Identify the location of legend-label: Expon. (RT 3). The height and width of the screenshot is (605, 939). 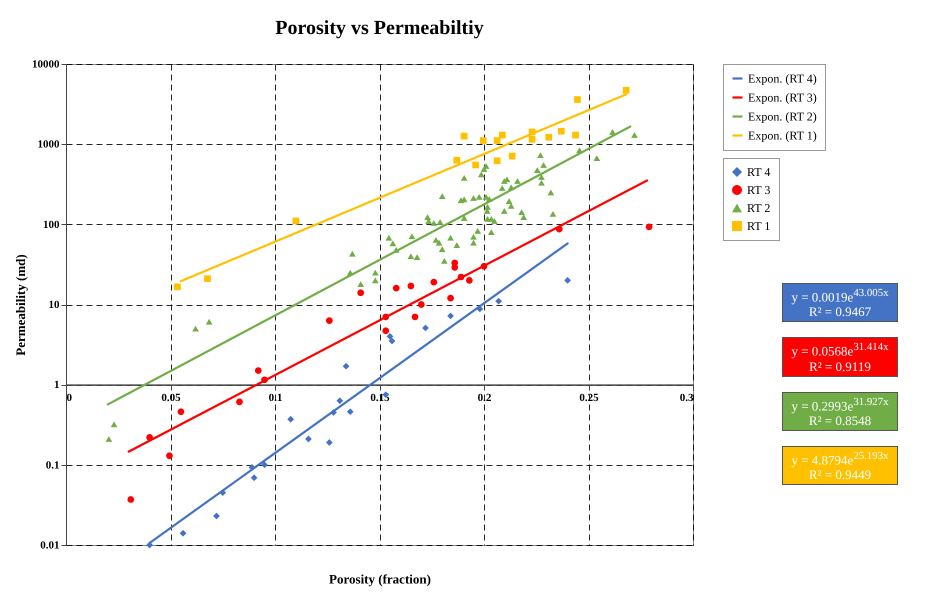
(782, 97).